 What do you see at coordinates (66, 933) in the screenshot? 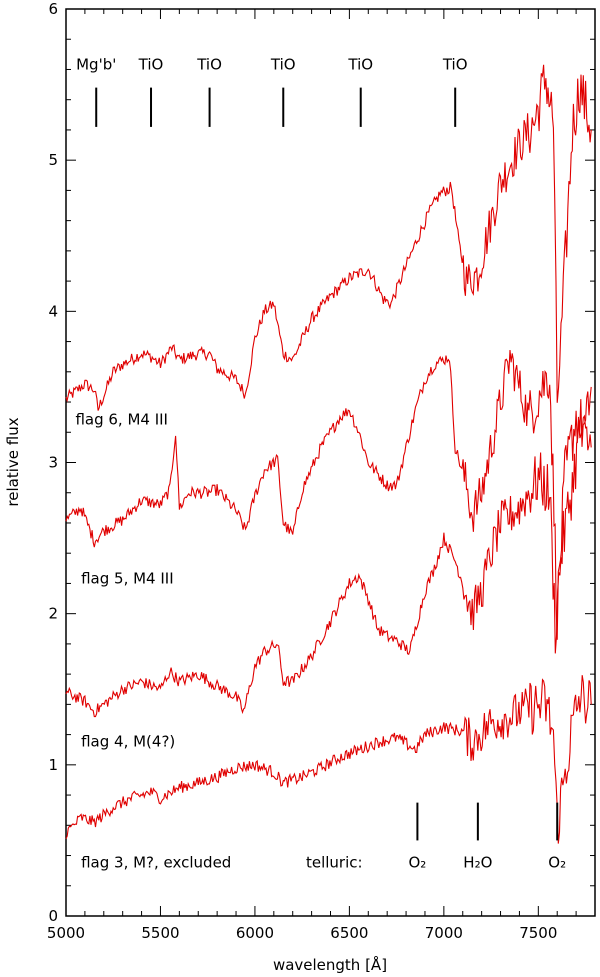
I see `x-tick-label: 5000` at bounding box center [66, 933].